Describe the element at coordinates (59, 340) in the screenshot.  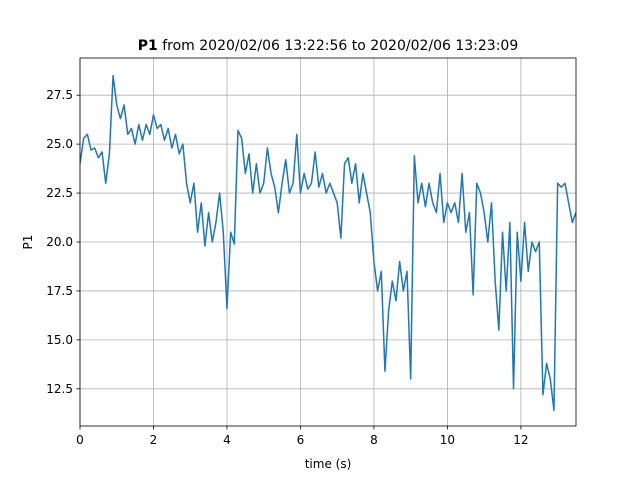
I see `y-tick-label: 15.0` at that location.